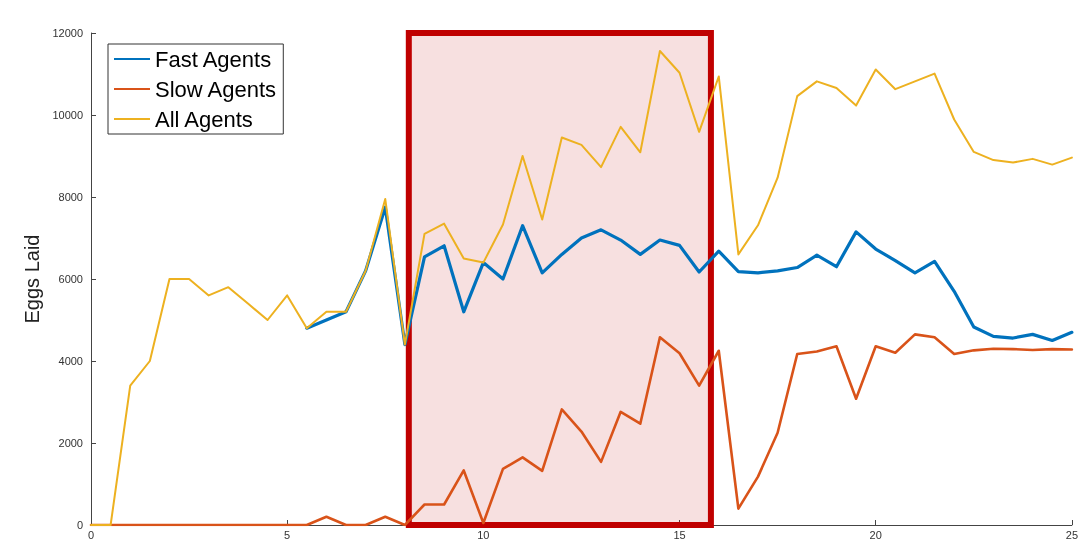 The image size is (1089, 555). What do you see at coordinates (1072, 534) in the screenshot?
I see `x-tick-label: 25` at bounding box center [1072, 534].